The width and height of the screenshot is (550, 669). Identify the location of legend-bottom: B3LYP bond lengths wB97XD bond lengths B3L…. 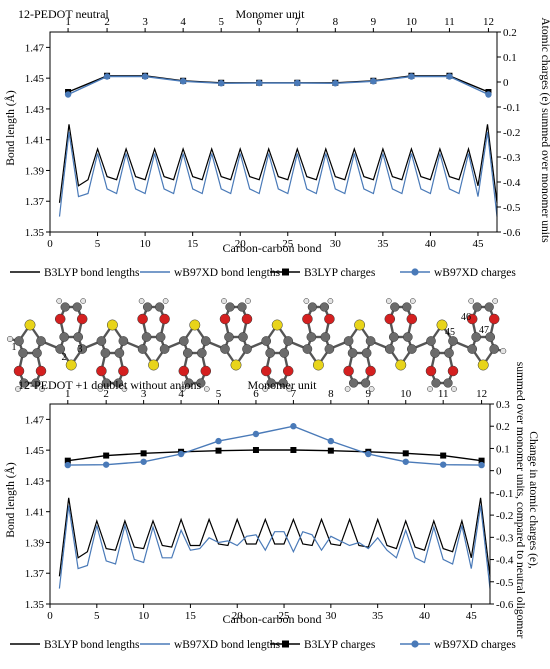
(263, 645).